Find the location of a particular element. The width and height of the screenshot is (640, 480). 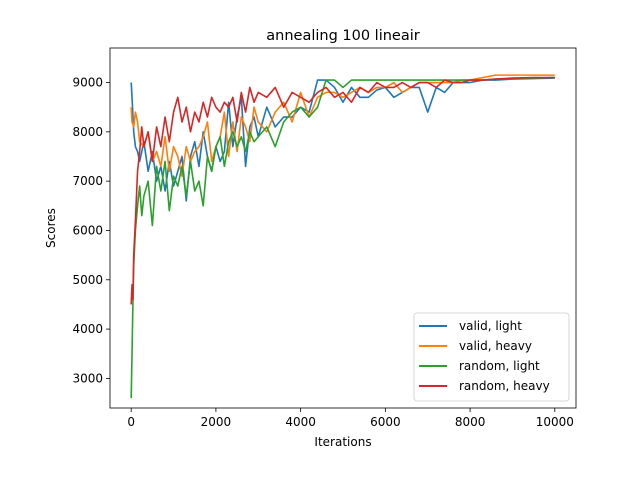

x-tick-label: 6000 is located at coordinates (385, 422).